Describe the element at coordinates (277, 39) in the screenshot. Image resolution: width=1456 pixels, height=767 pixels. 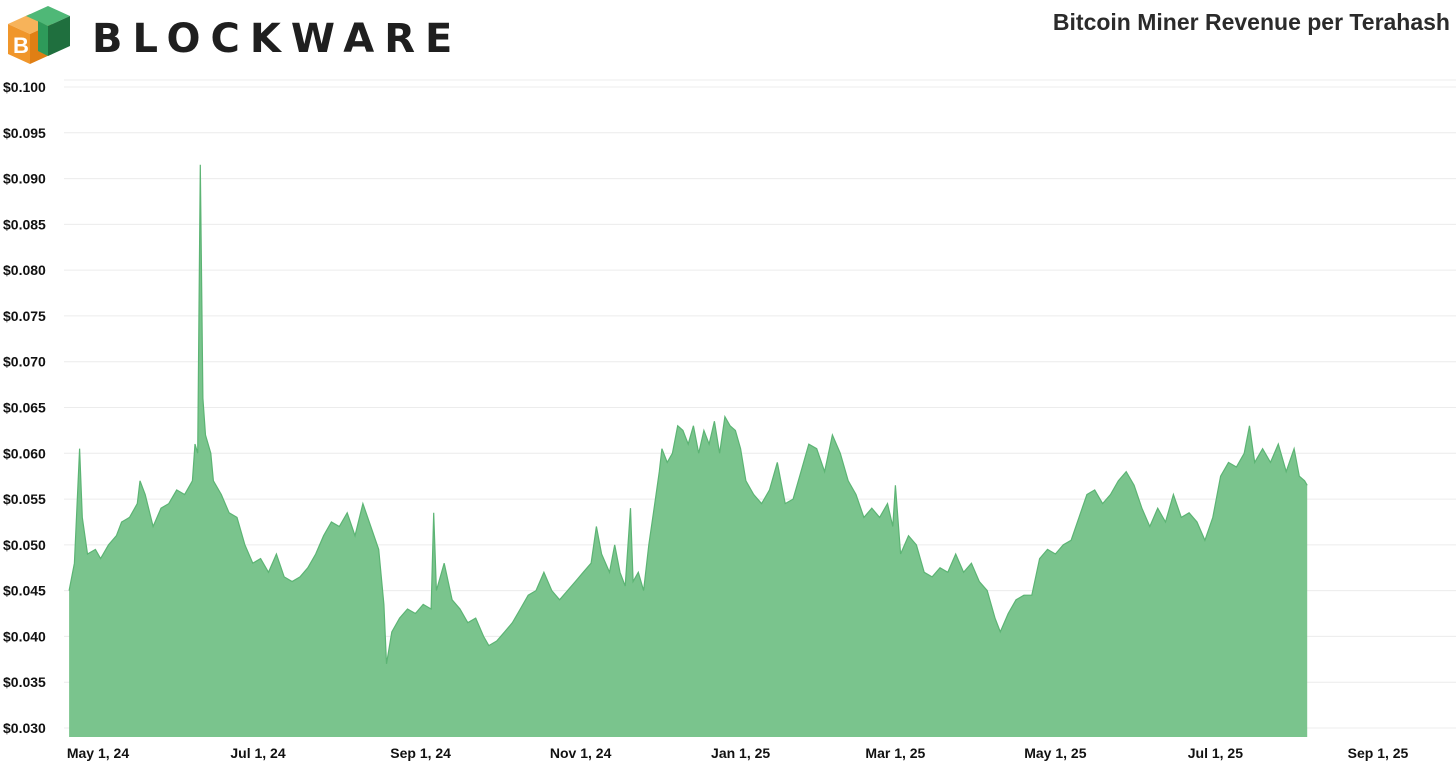
I see `brand-name: BLOCKWARE` at that location.